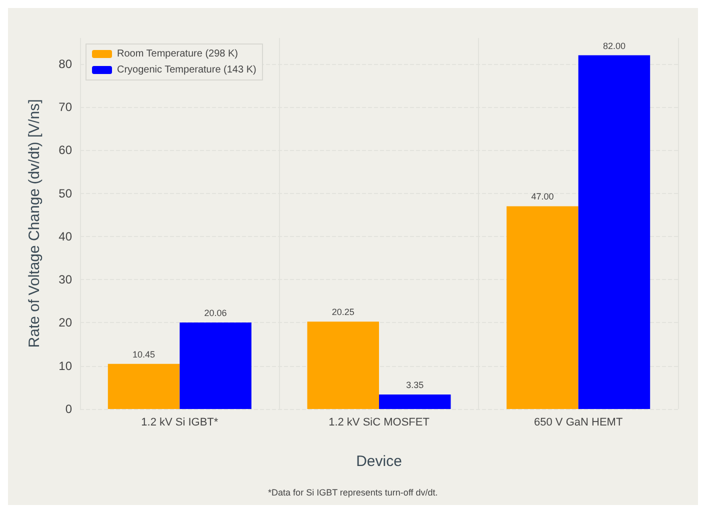 The height and width of the screenshot is (514, 707). I want to click on data-label: 82.00, so click(614, 45).